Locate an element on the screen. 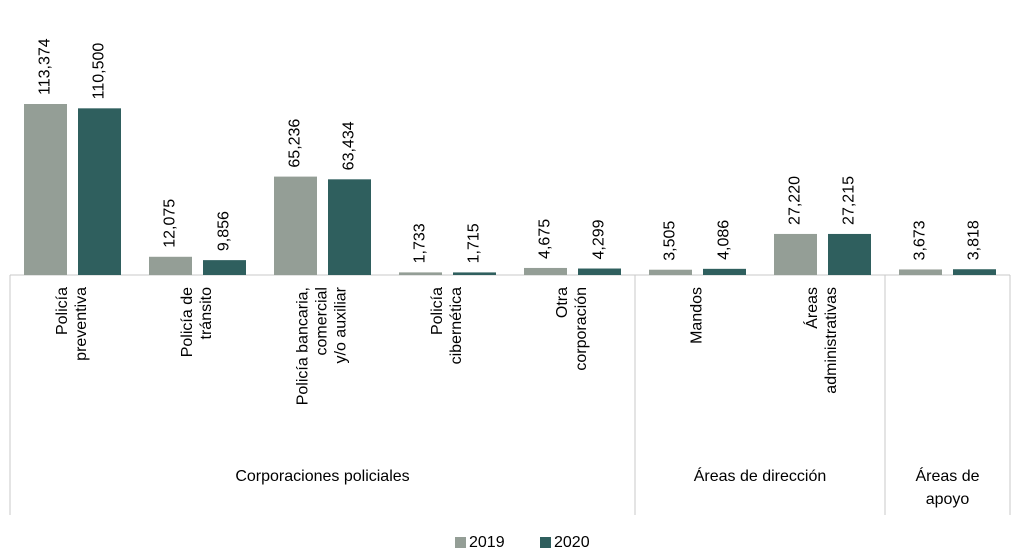 The height and width of the screenshot is (552, 1014). value-label: 12,075 is located at coordinates (170, 223).